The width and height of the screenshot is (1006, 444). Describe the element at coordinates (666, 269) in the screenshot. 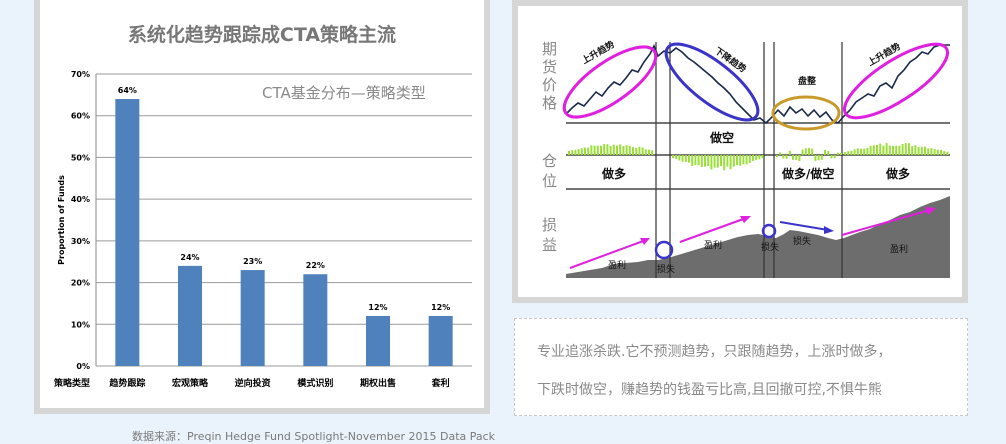

I see `pnl-label-loss-1: 损失` at that location.